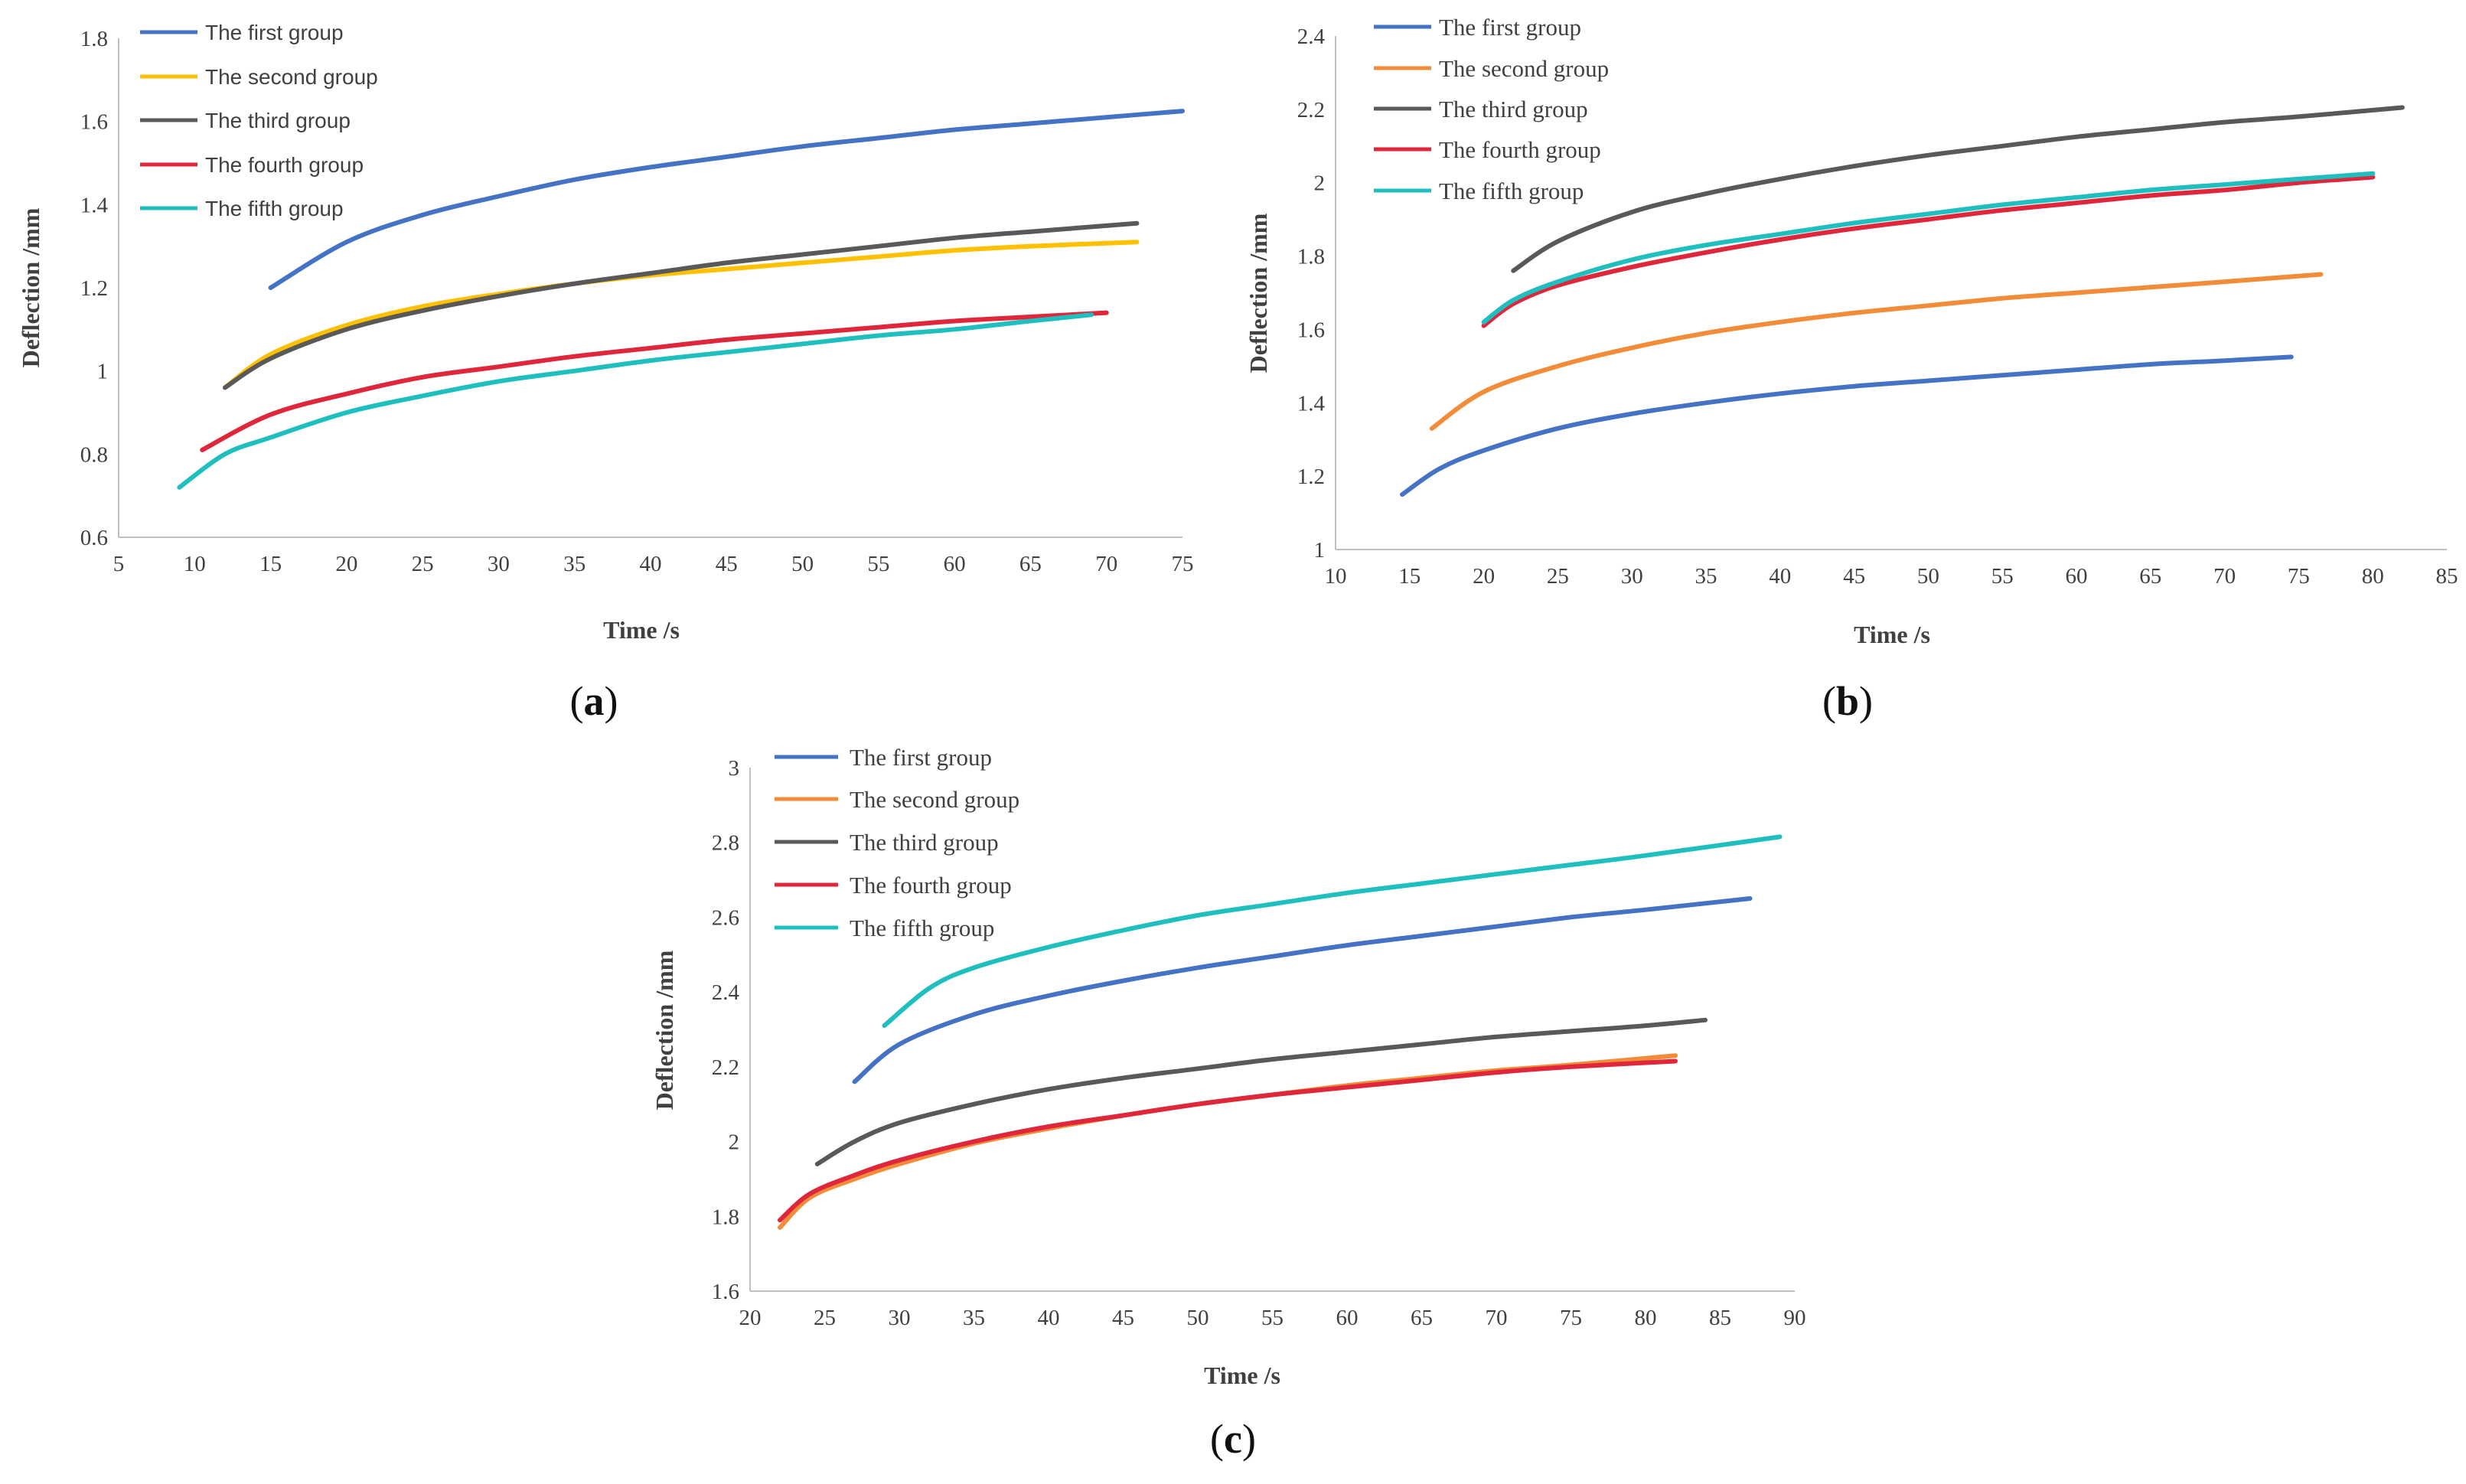 The height and width of the screenshot is (1484, 2466). What do you see at coordinates (1928, 576) in the screenshot?
I see `chart-b-x-tick-label: 50` at bounding box center [1928, 576].